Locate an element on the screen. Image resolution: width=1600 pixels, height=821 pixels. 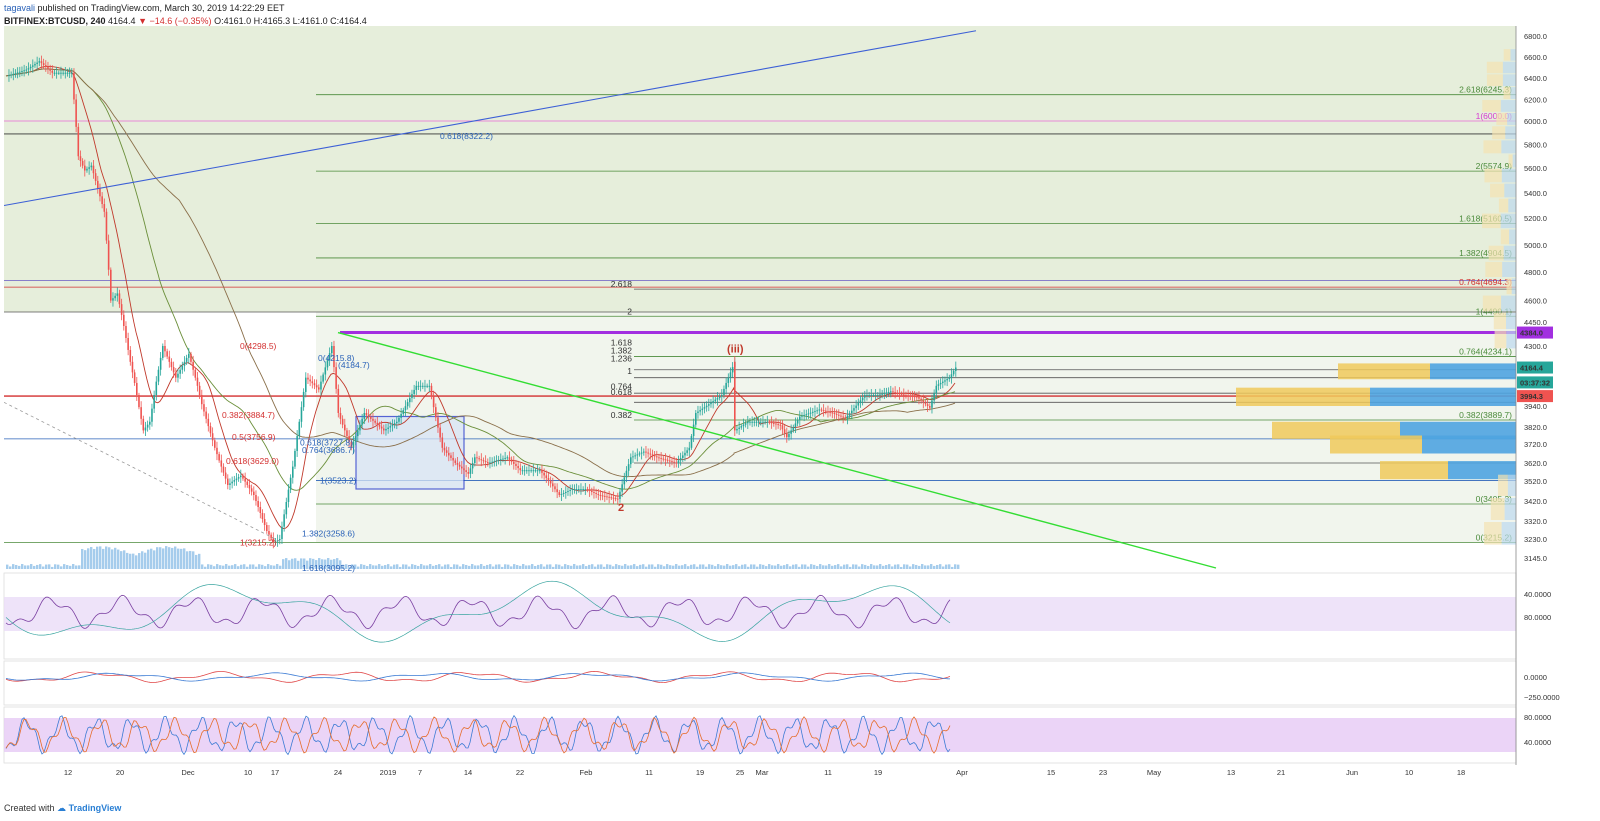
countdown-tag-bg is located at coordinates (1535, 382).